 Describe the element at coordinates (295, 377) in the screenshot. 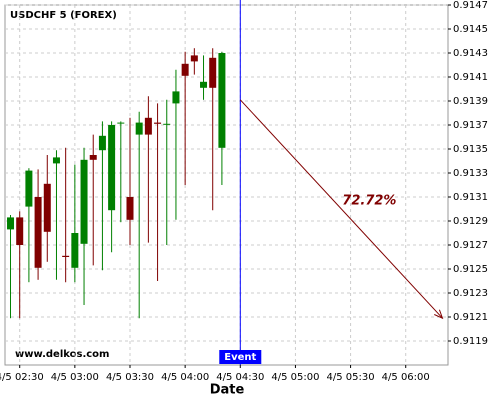

I see `x-tick-label: 4/5 05:00` at that location.